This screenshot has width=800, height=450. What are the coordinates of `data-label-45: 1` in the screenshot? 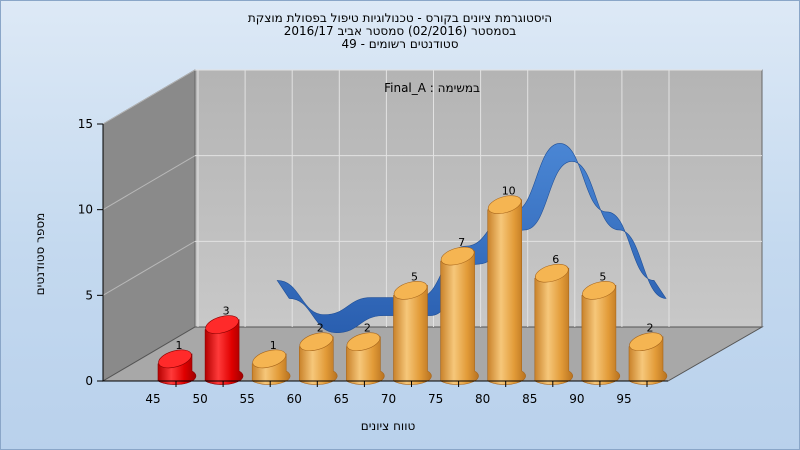 It's located at (179, 345).